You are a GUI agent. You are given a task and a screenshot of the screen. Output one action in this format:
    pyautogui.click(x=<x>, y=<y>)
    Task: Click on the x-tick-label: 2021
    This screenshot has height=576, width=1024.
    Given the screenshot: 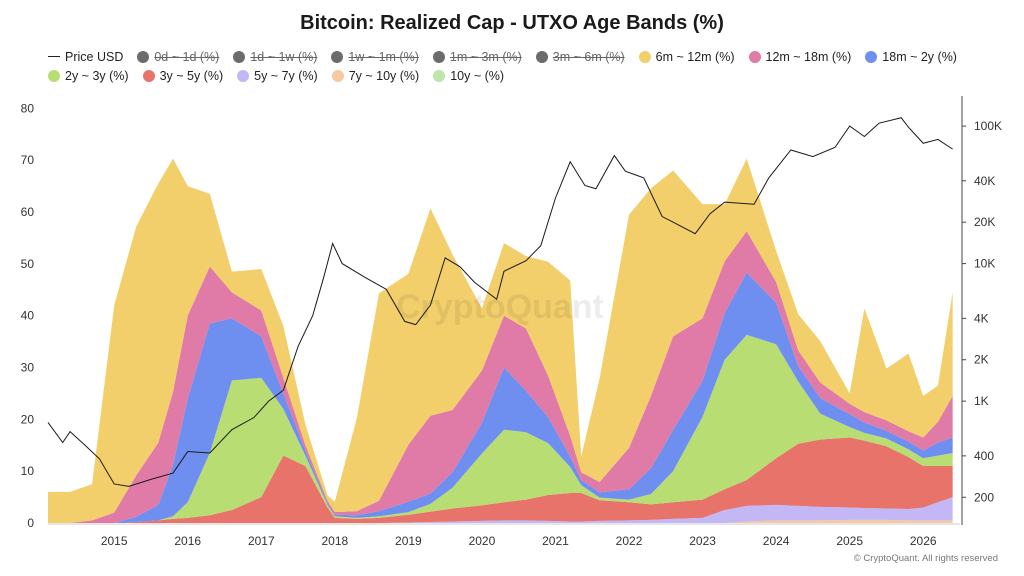 What is the action you would take?
    pyautogui.click(x=555, y=541)
    